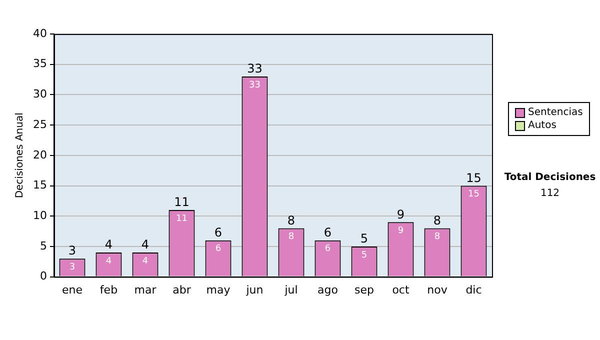  I want to click on x-tick-label: mar, so click(145, 289).